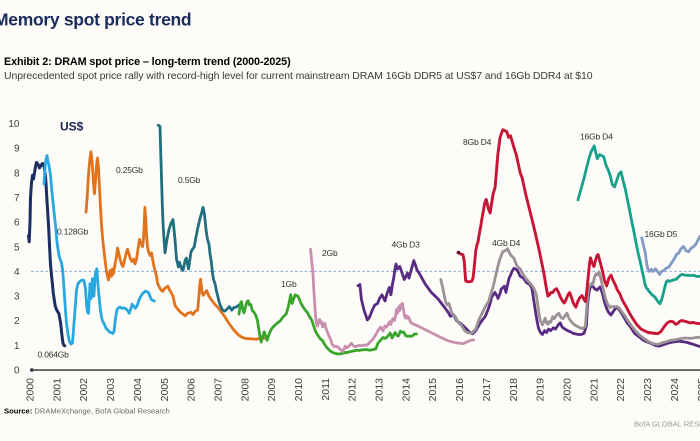  I want to click on svg-text: 0.128Gb, so click(73, 232).